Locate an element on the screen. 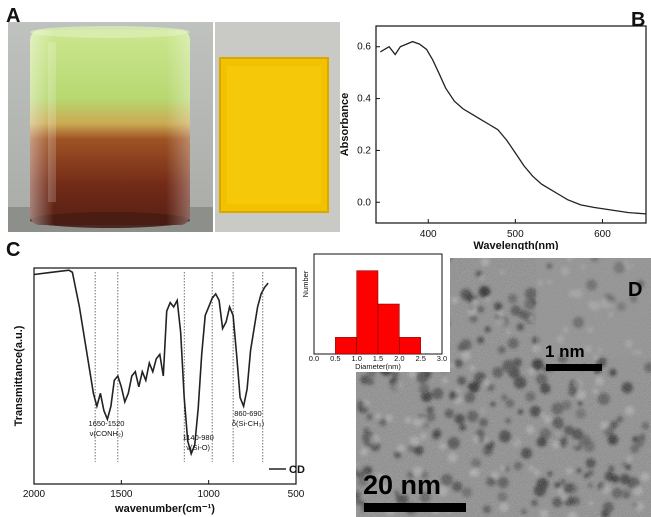  peak-assignment-label: δ(Si-CH₃) is located at coordinates (248, 423).